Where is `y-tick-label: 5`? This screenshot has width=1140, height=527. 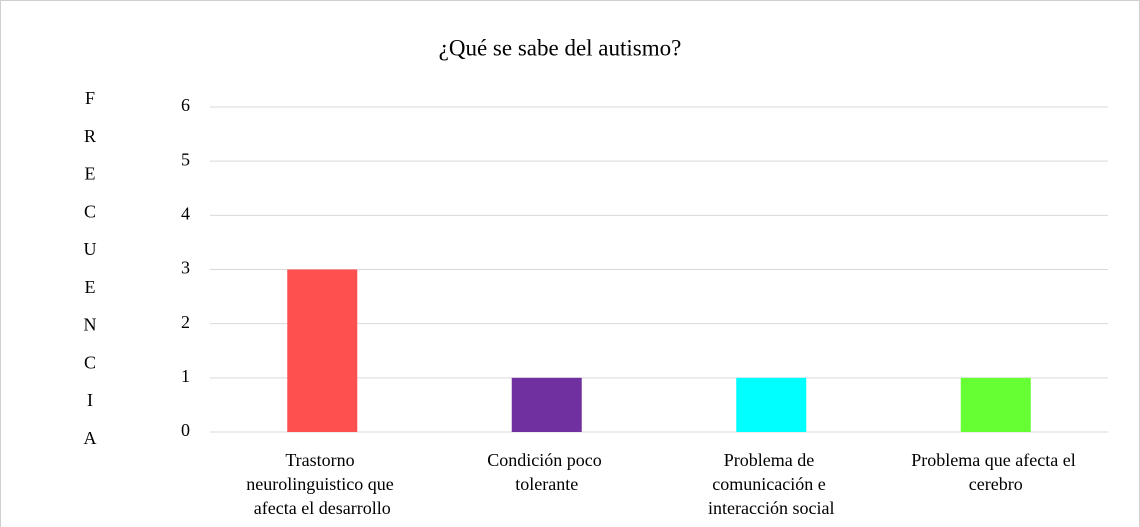 y-tick-label: 5 is located at coordinates (185, 159).